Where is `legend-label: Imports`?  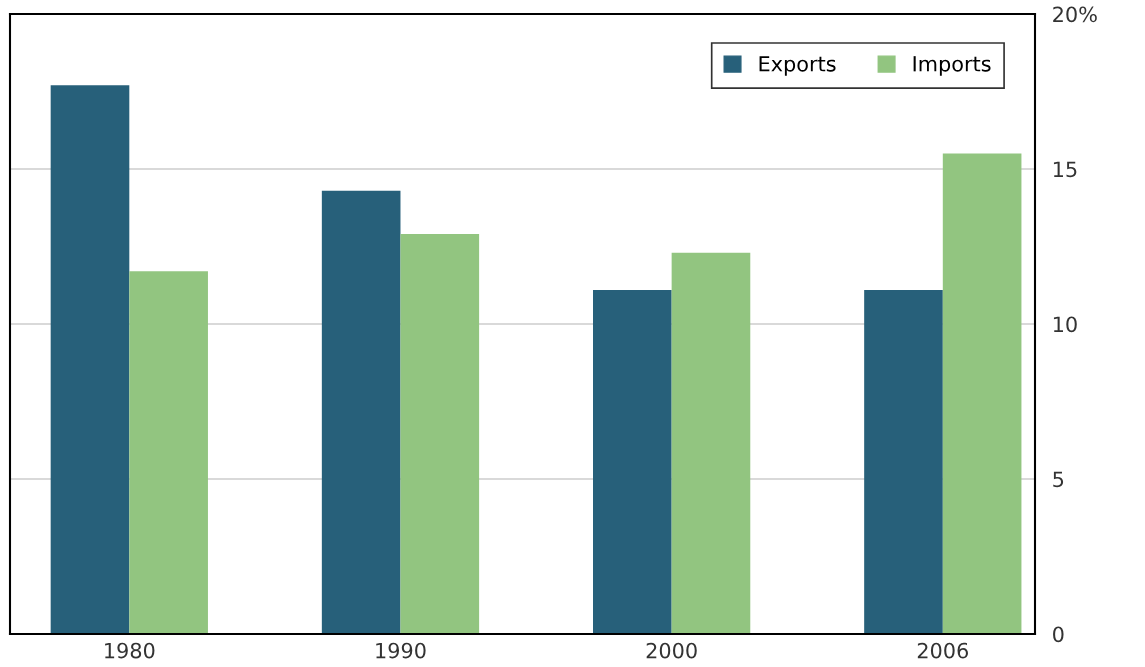
legend-label: Imports is located at coordinates (952, 66).